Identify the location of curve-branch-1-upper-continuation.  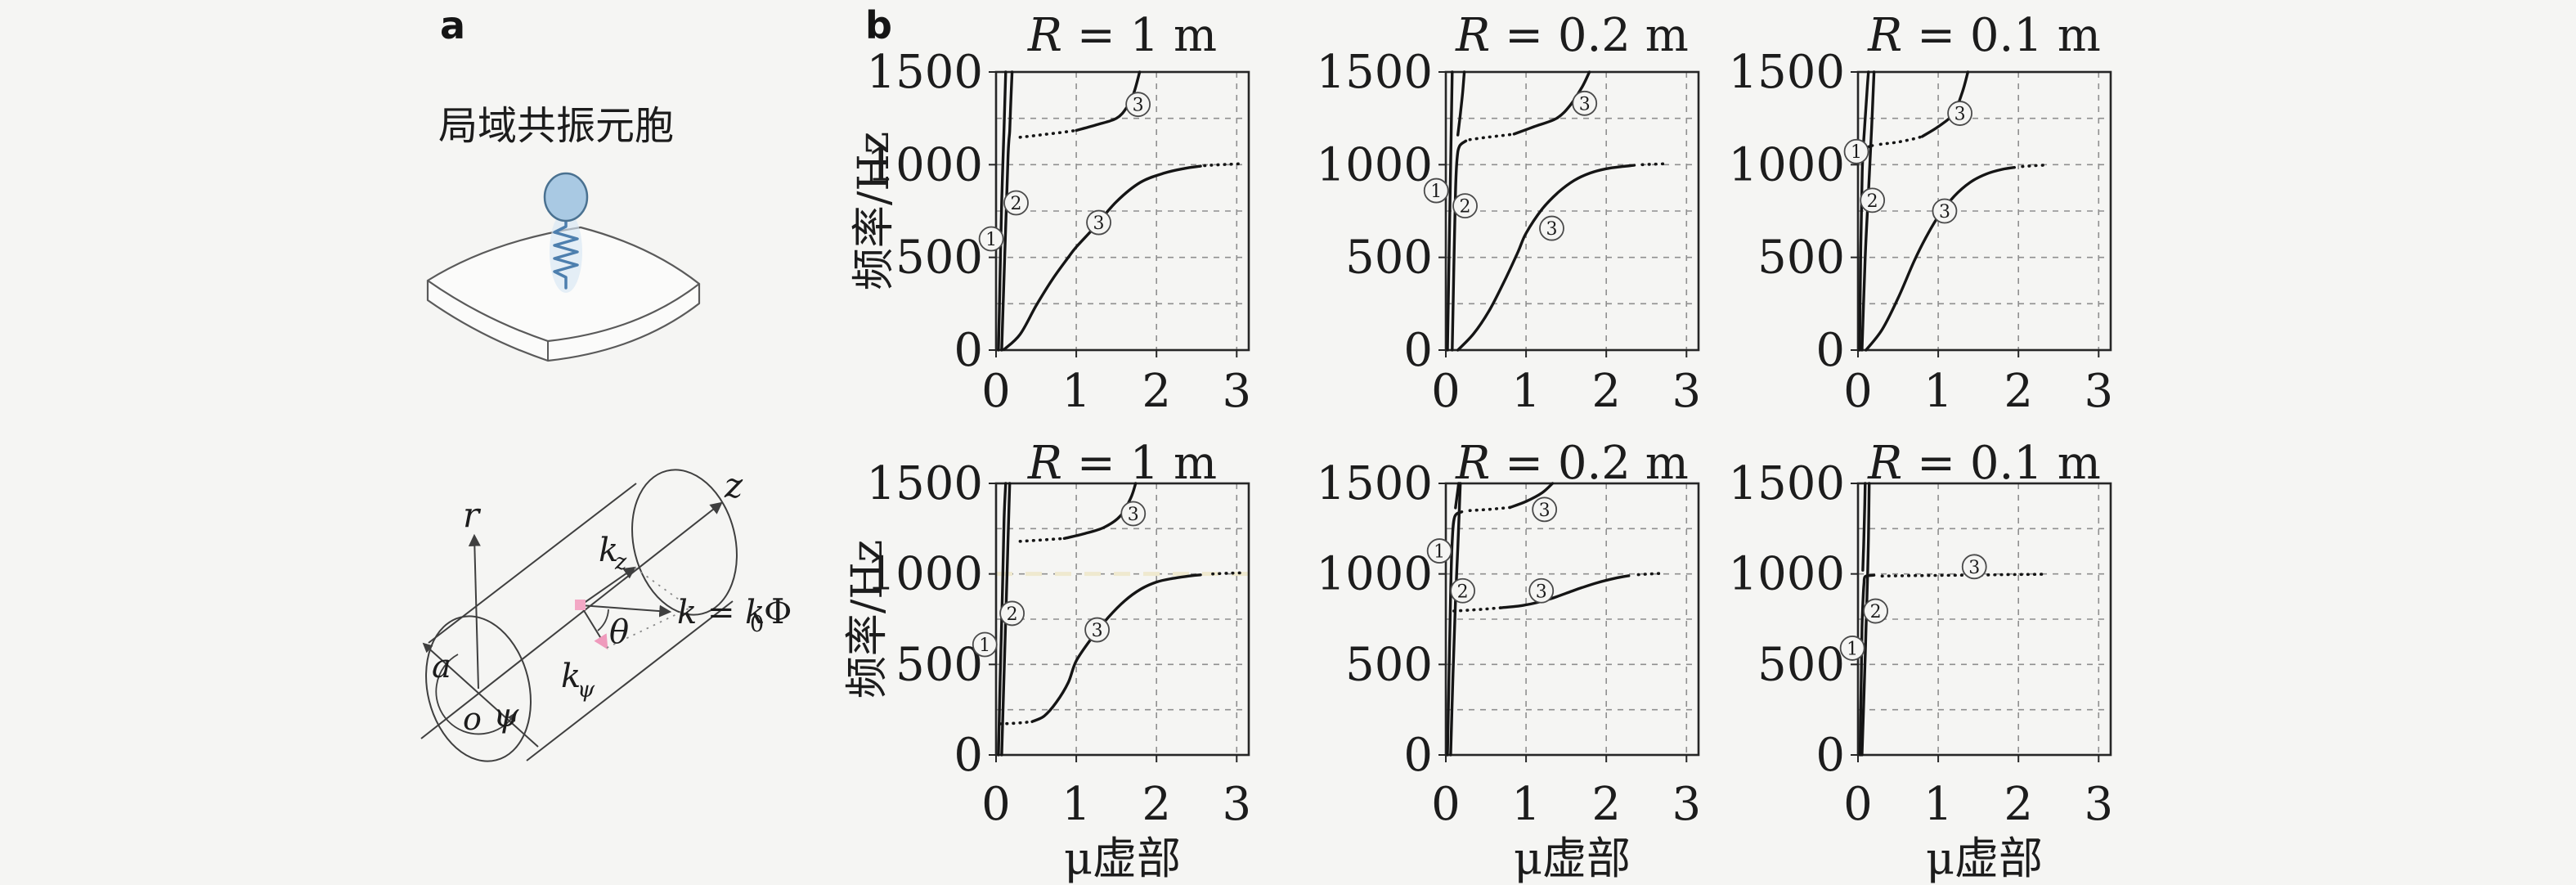
(1866, 106).